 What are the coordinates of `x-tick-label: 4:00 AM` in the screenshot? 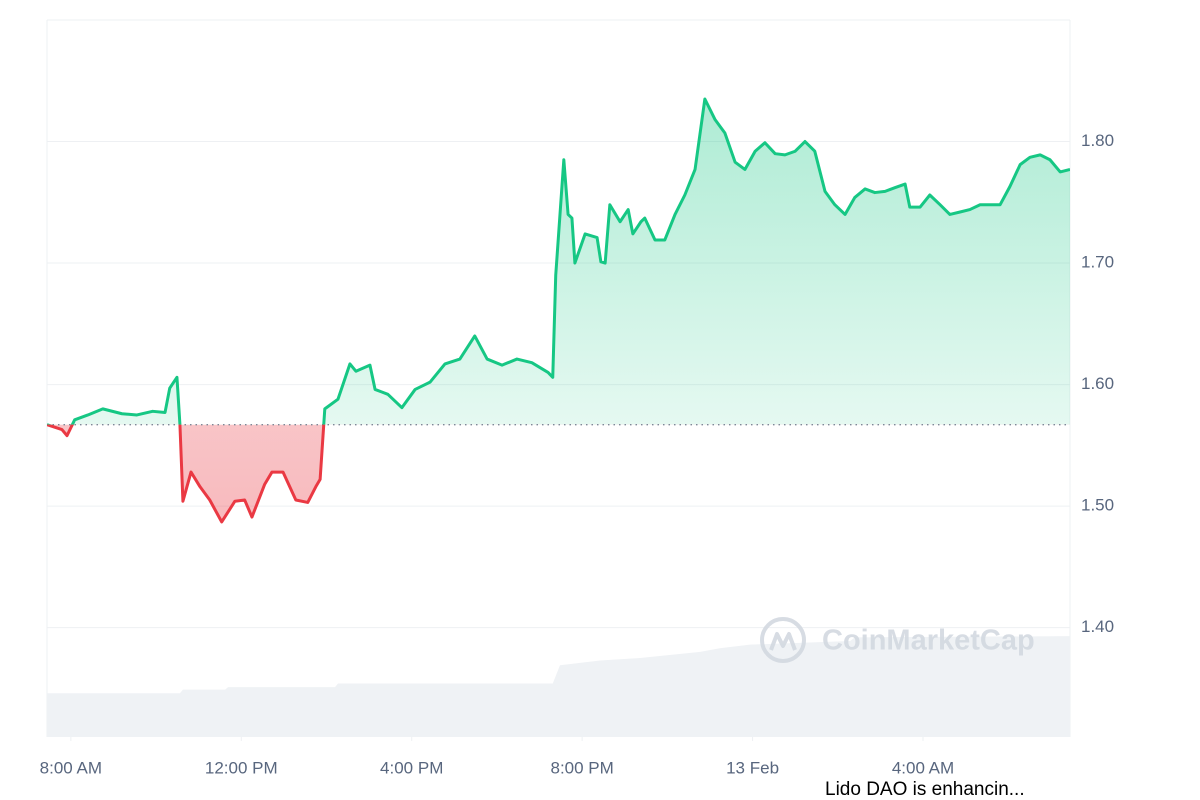 It's located at (923, 767).